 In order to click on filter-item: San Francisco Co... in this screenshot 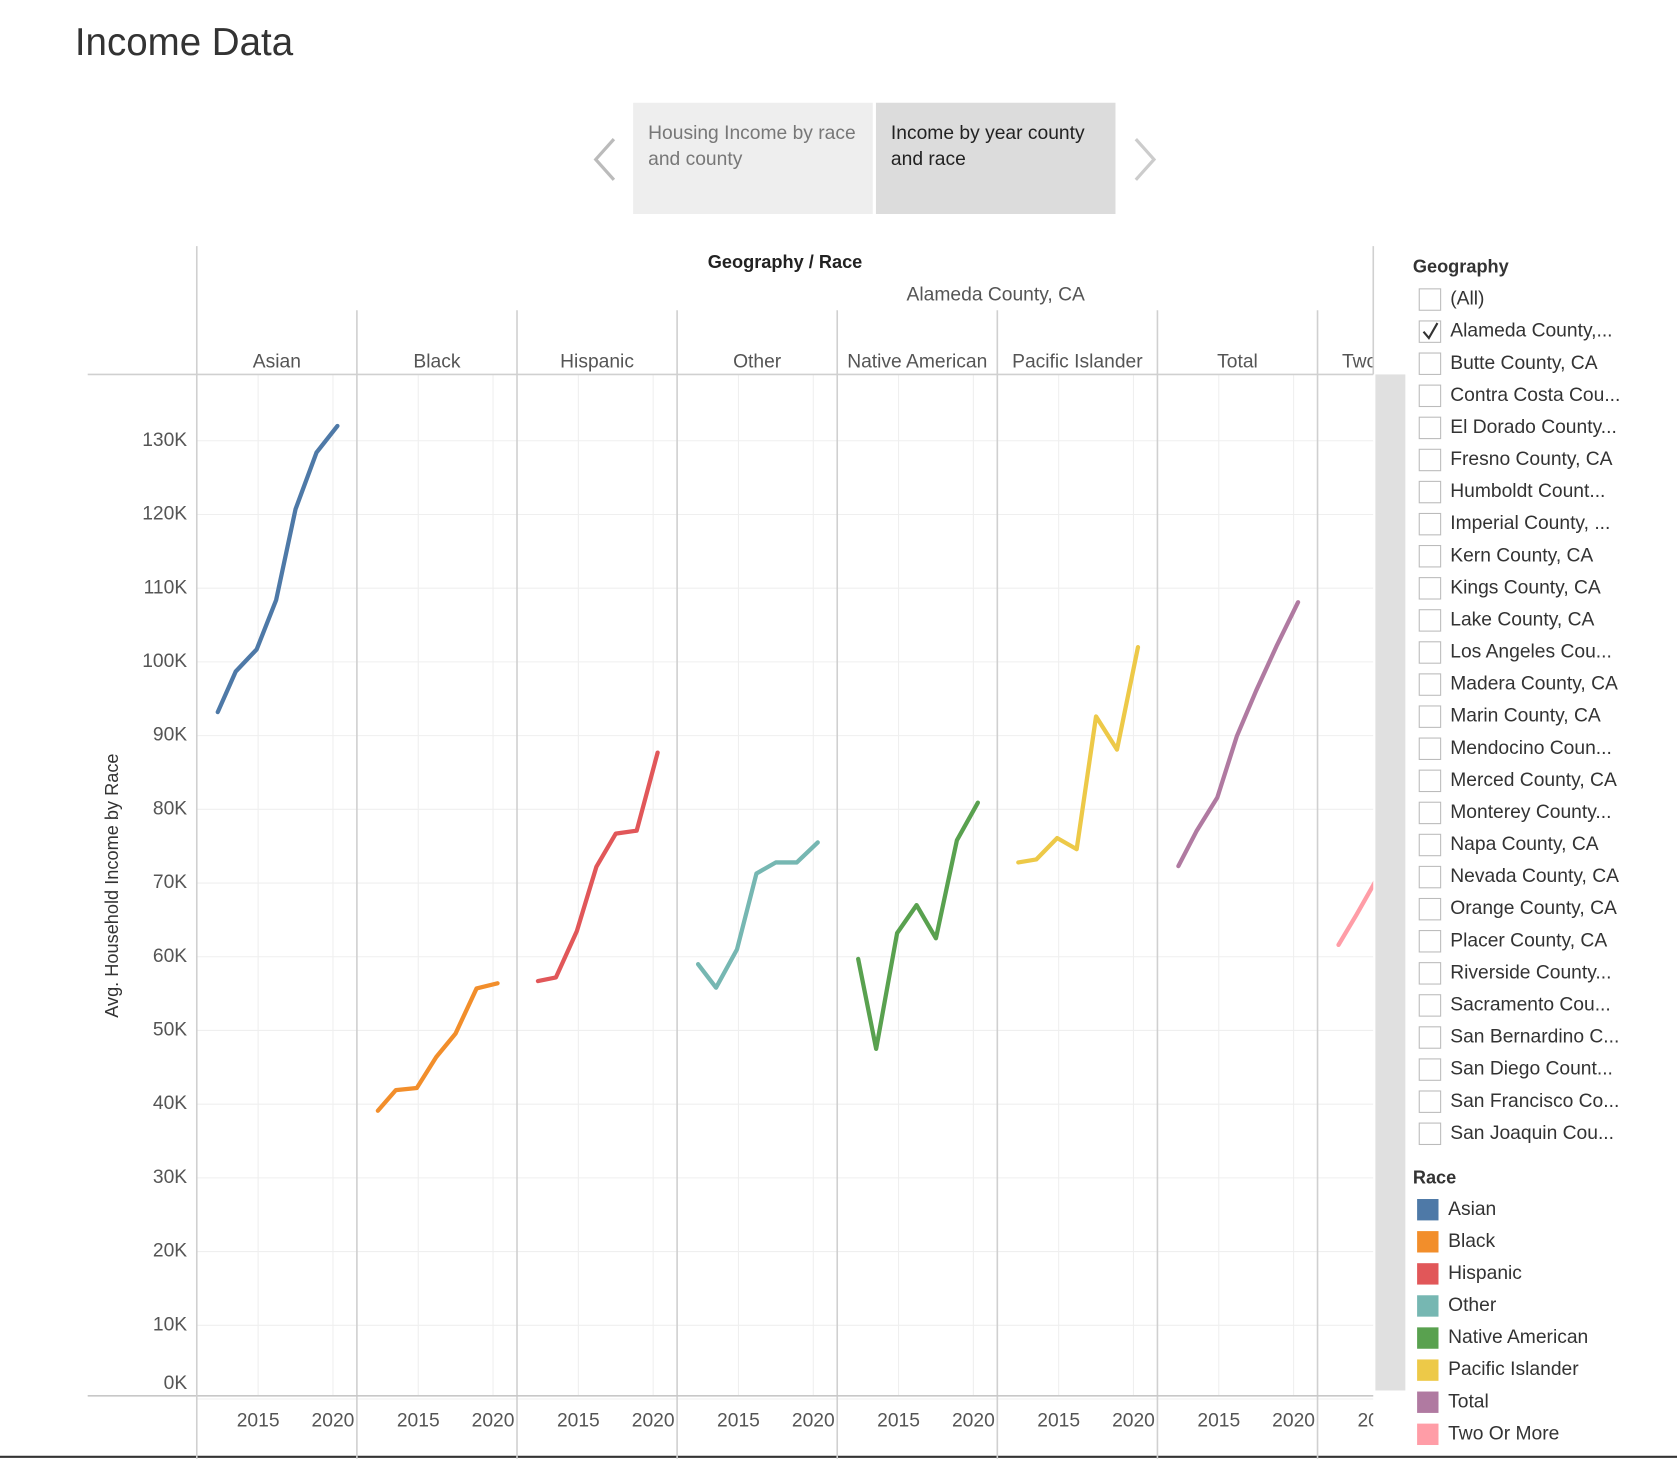, I will do `click(1534, 1101)`.